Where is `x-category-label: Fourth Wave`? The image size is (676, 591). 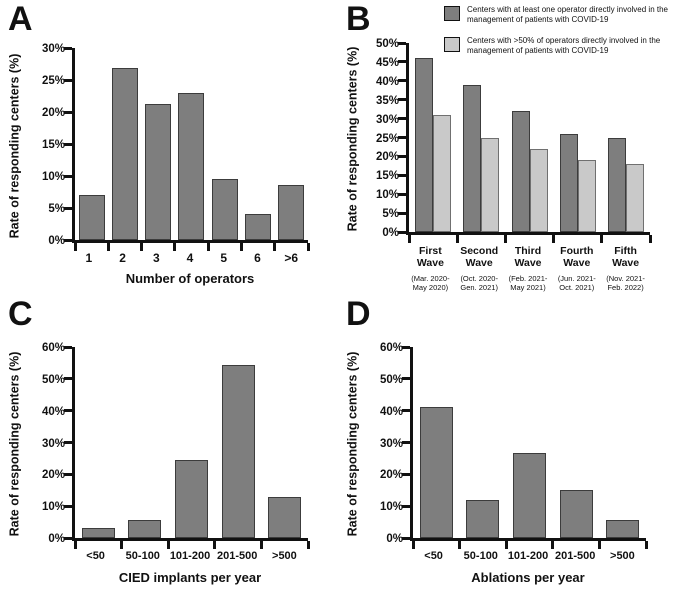
x-category-label: Fourth Wave is located at coordinates (577, 257).